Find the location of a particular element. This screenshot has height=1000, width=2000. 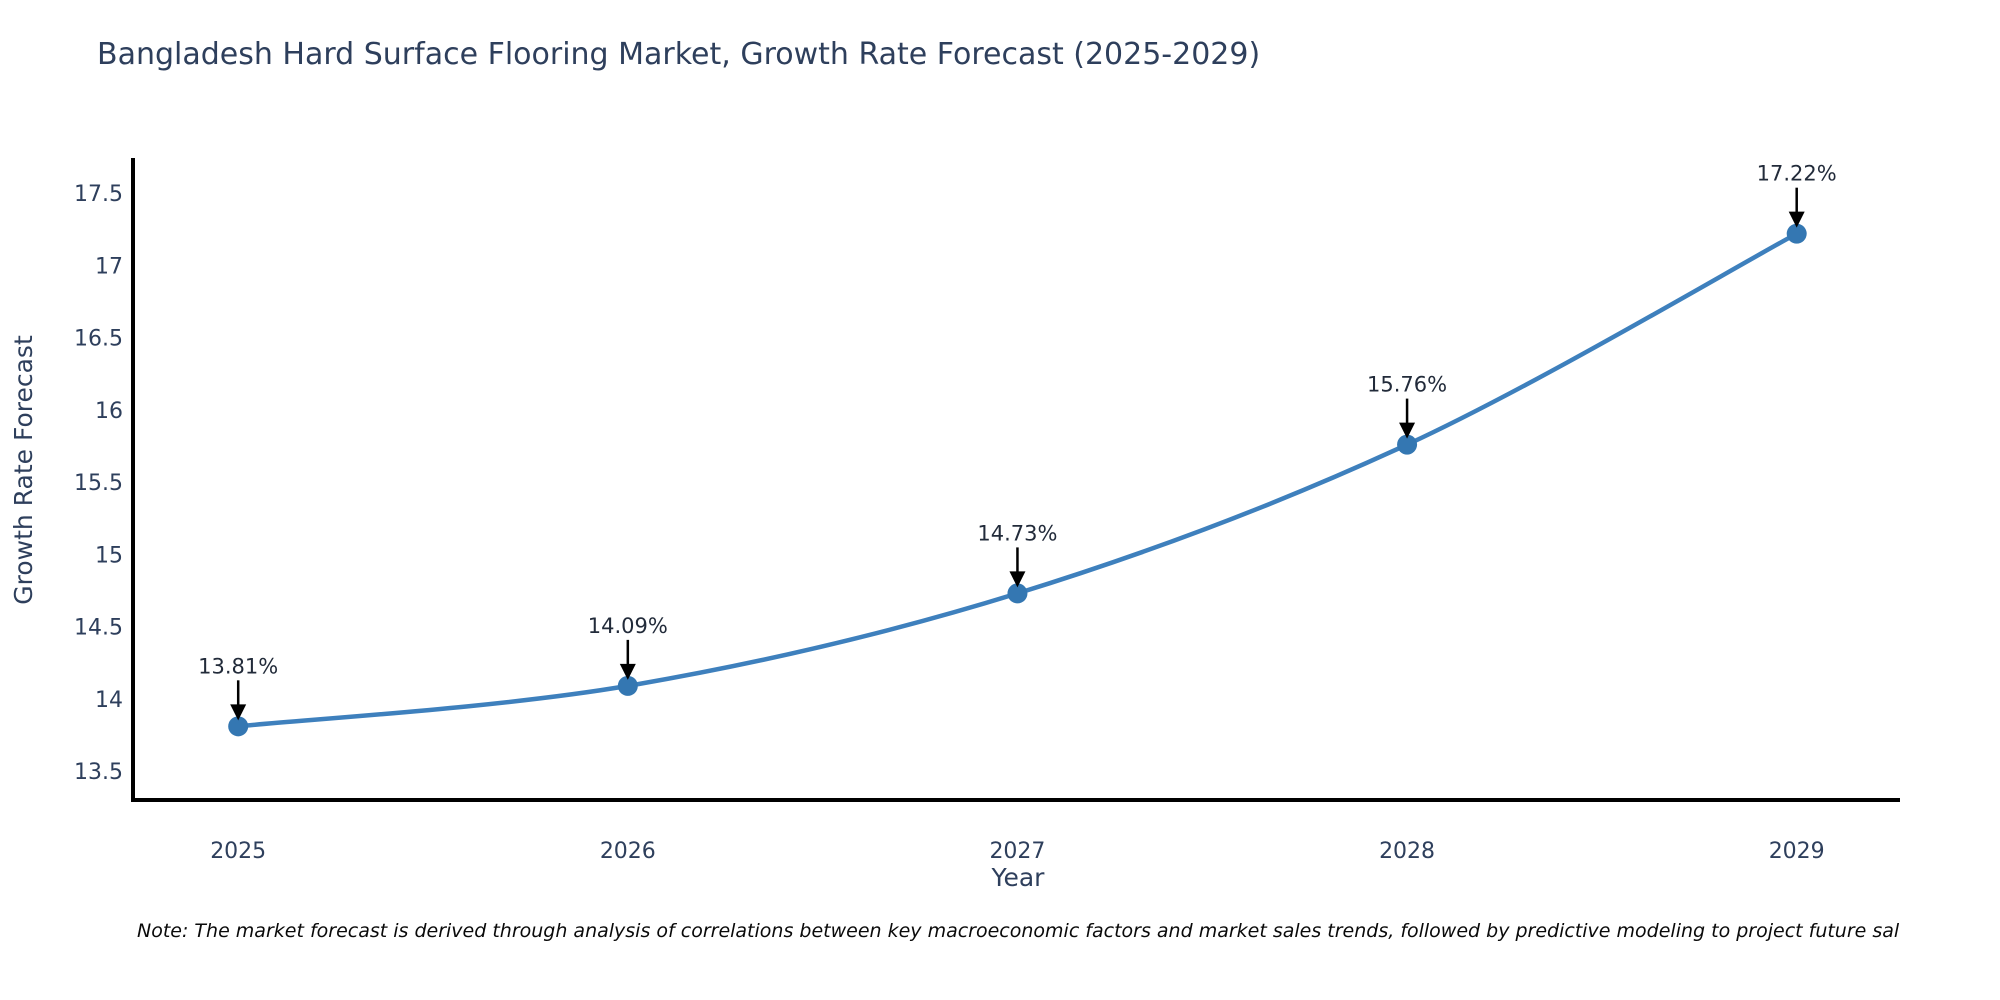

data-point-value-label: 14.09% is located at coordinates (628, 626).